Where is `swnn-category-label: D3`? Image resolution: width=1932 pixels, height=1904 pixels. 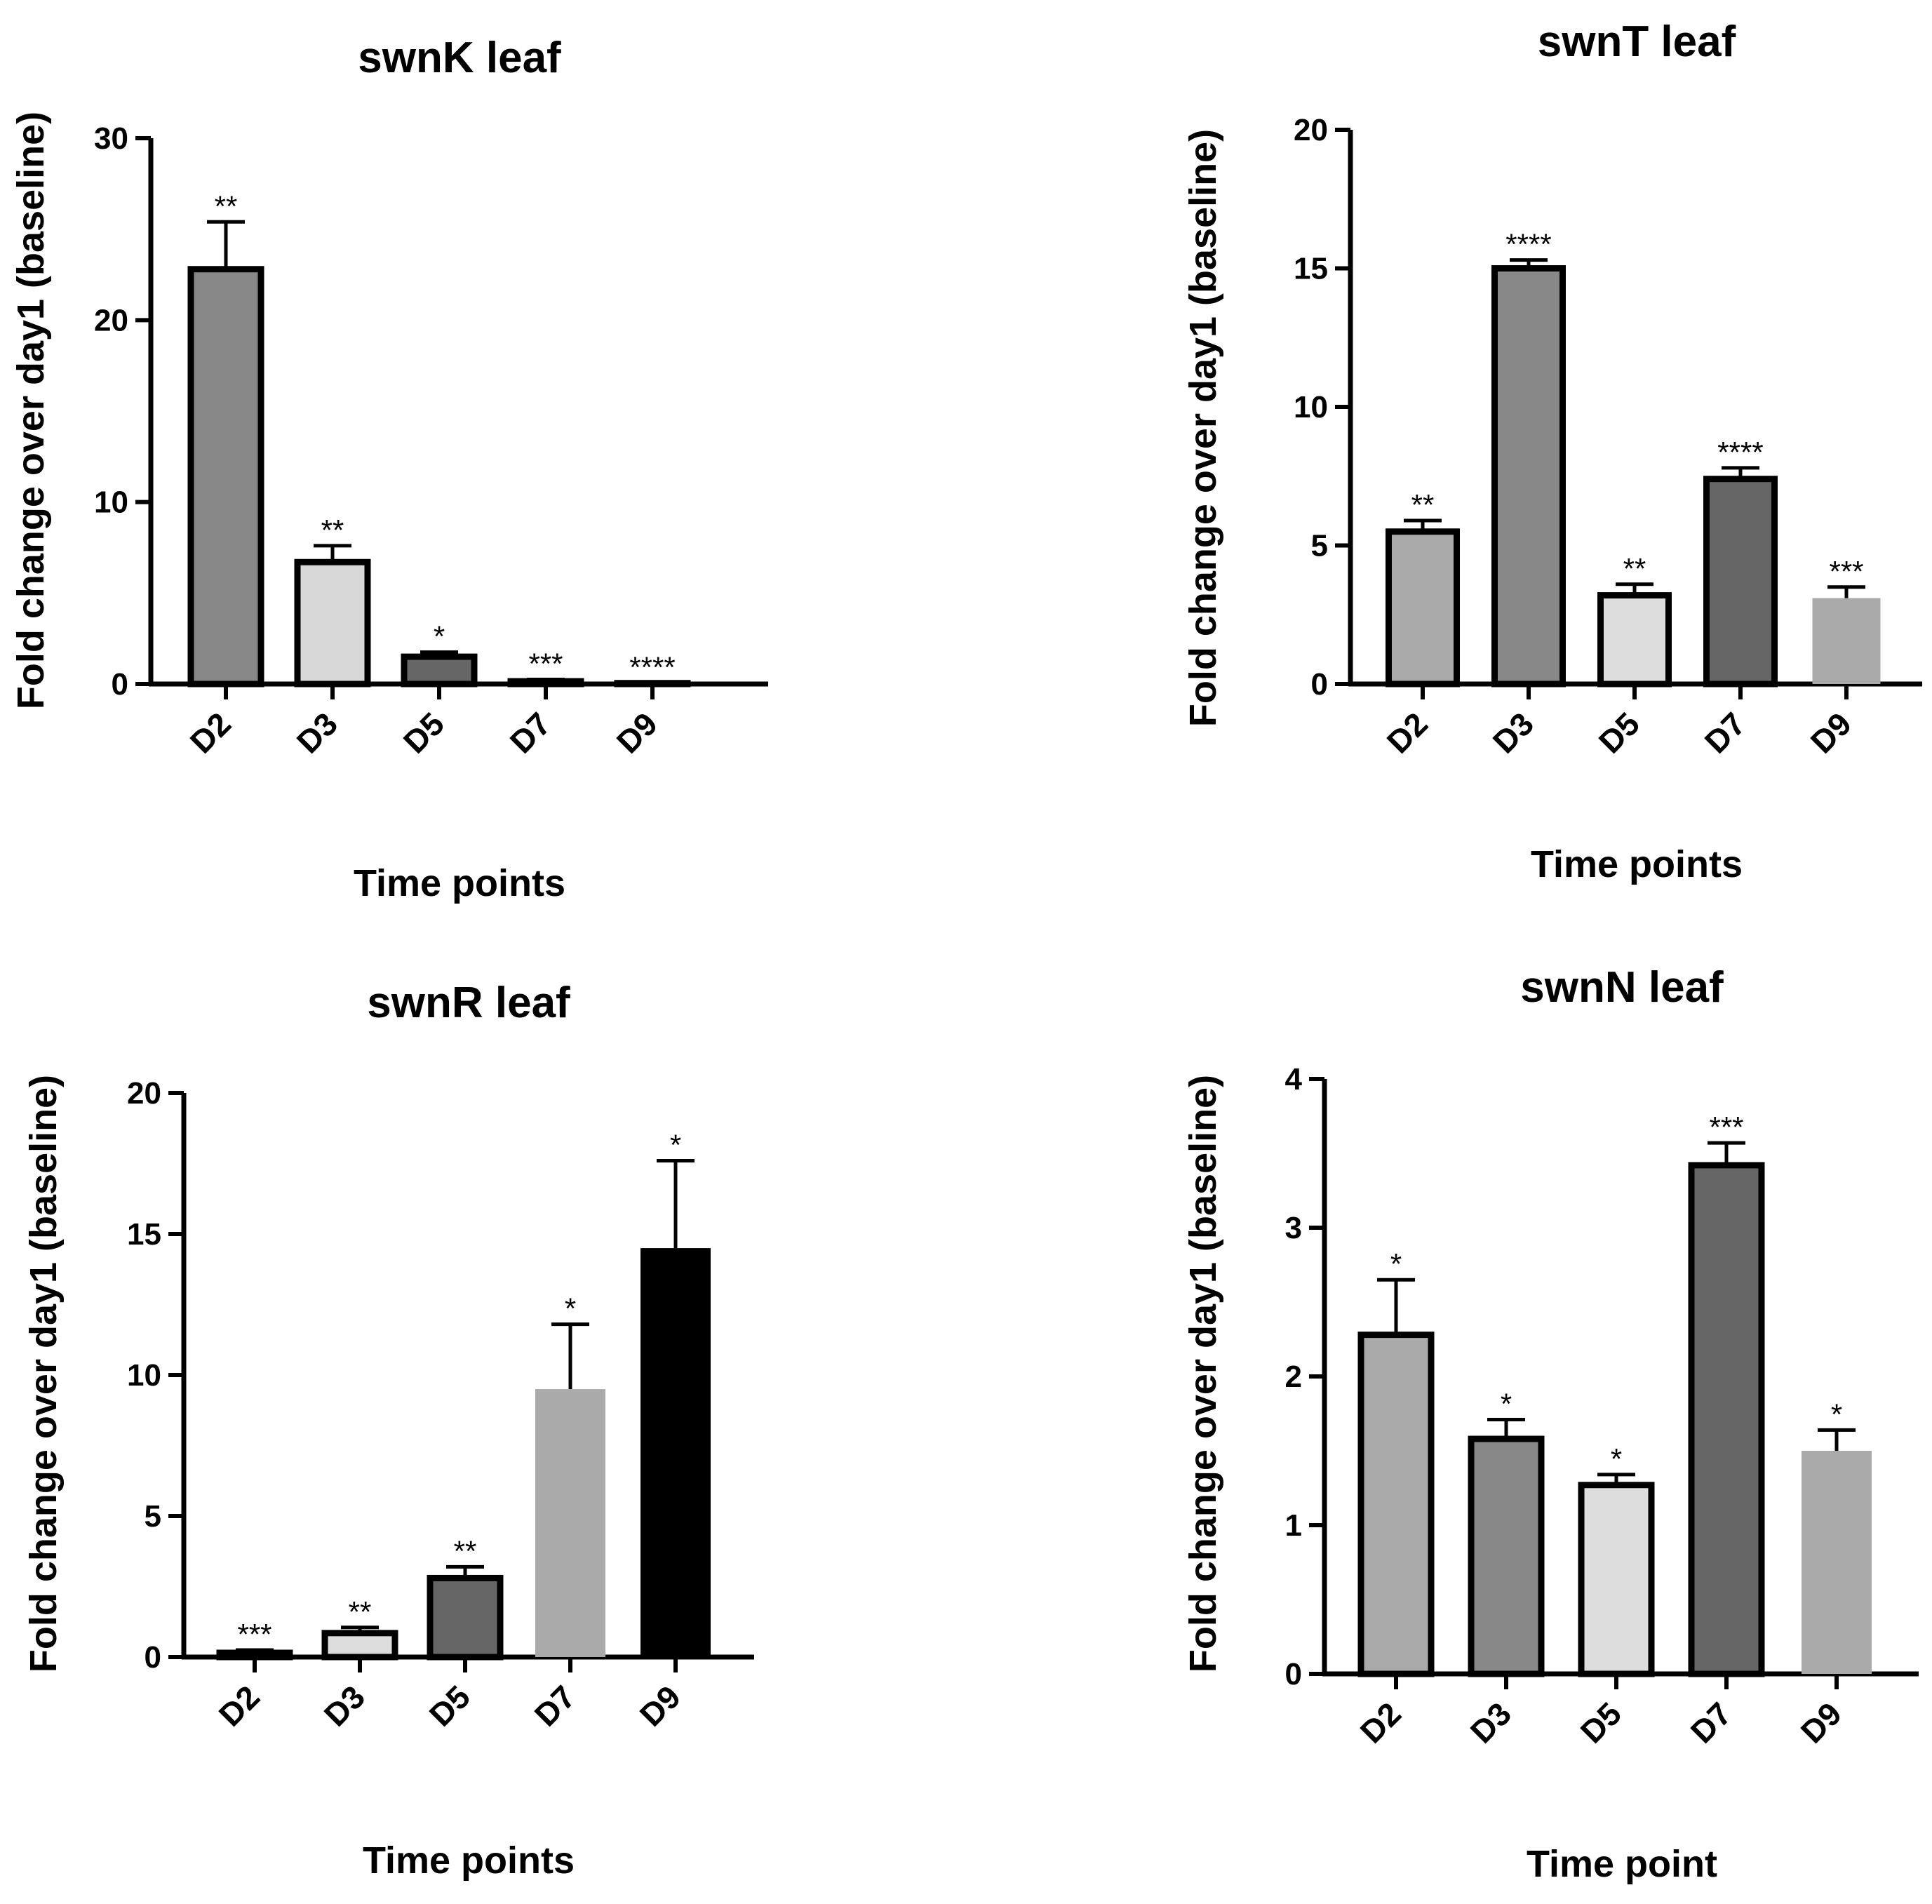
swnn-category-label: D3 is located at coordinates (1490, 1722).